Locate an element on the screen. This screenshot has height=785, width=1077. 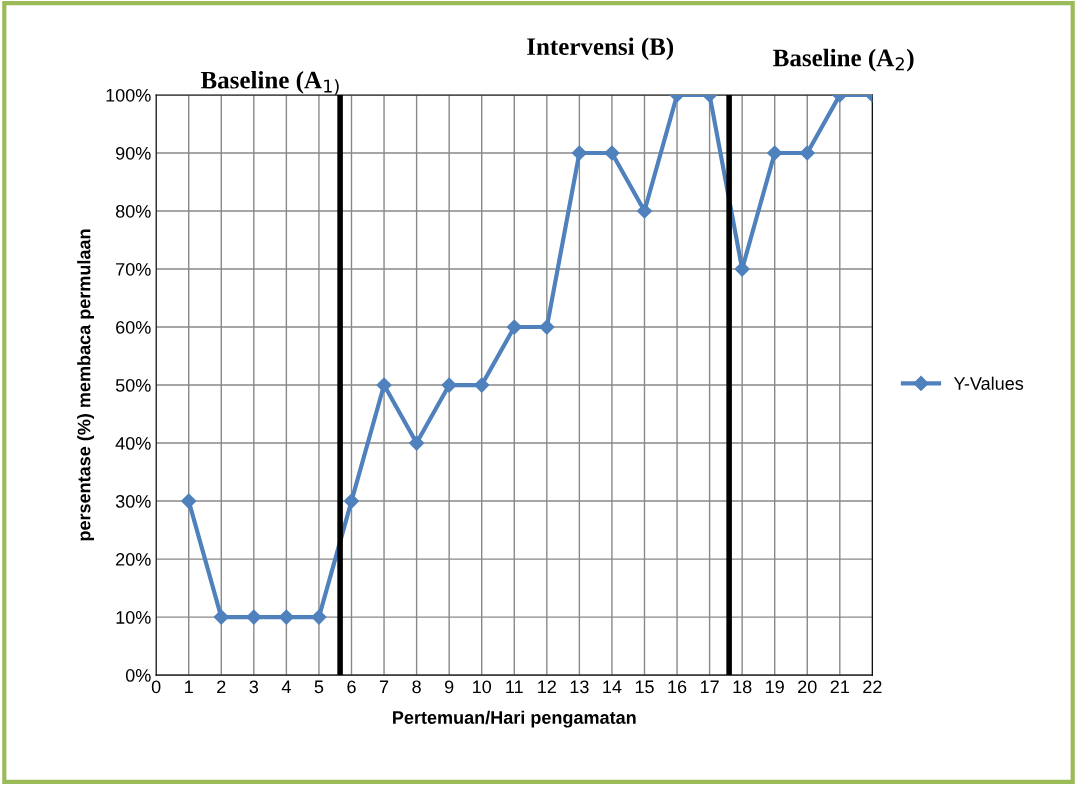
y-tick-label: 30% is located at coordinates (133, 501).